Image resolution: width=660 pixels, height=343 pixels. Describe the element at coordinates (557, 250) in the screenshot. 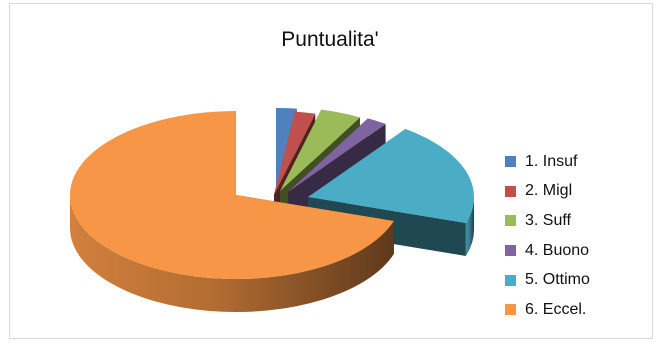

I see `legend-label: 4. Buono` at that location.